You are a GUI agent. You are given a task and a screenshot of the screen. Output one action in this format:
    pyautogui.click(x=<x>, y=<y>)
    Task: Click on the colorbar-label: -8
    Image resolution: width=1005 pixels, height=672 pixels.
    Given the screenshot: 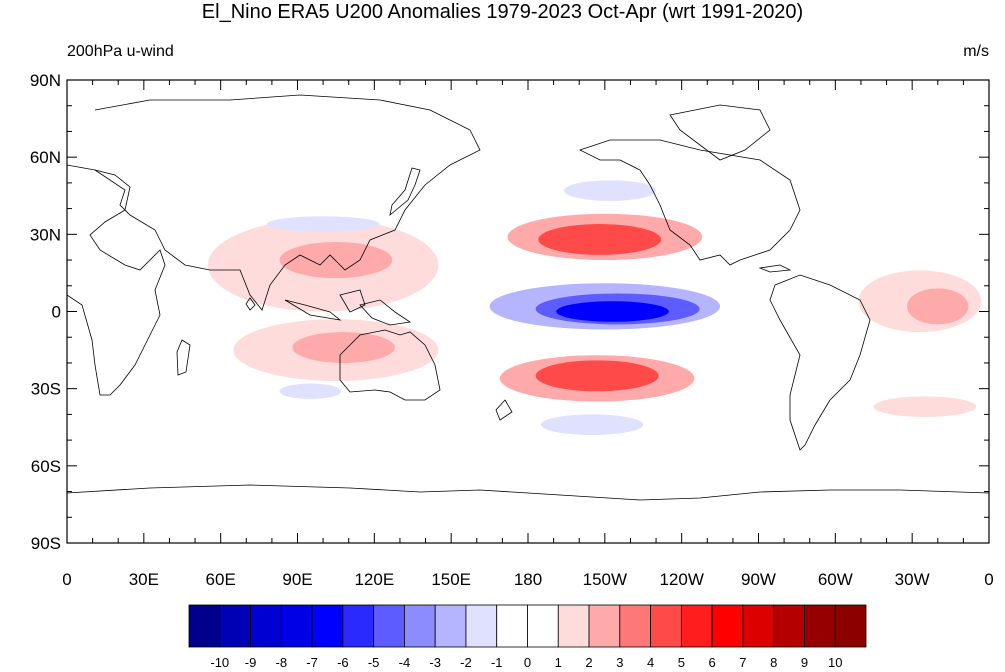 What is the action you would take?
    pyautogui.click(x=282, y=662)
    